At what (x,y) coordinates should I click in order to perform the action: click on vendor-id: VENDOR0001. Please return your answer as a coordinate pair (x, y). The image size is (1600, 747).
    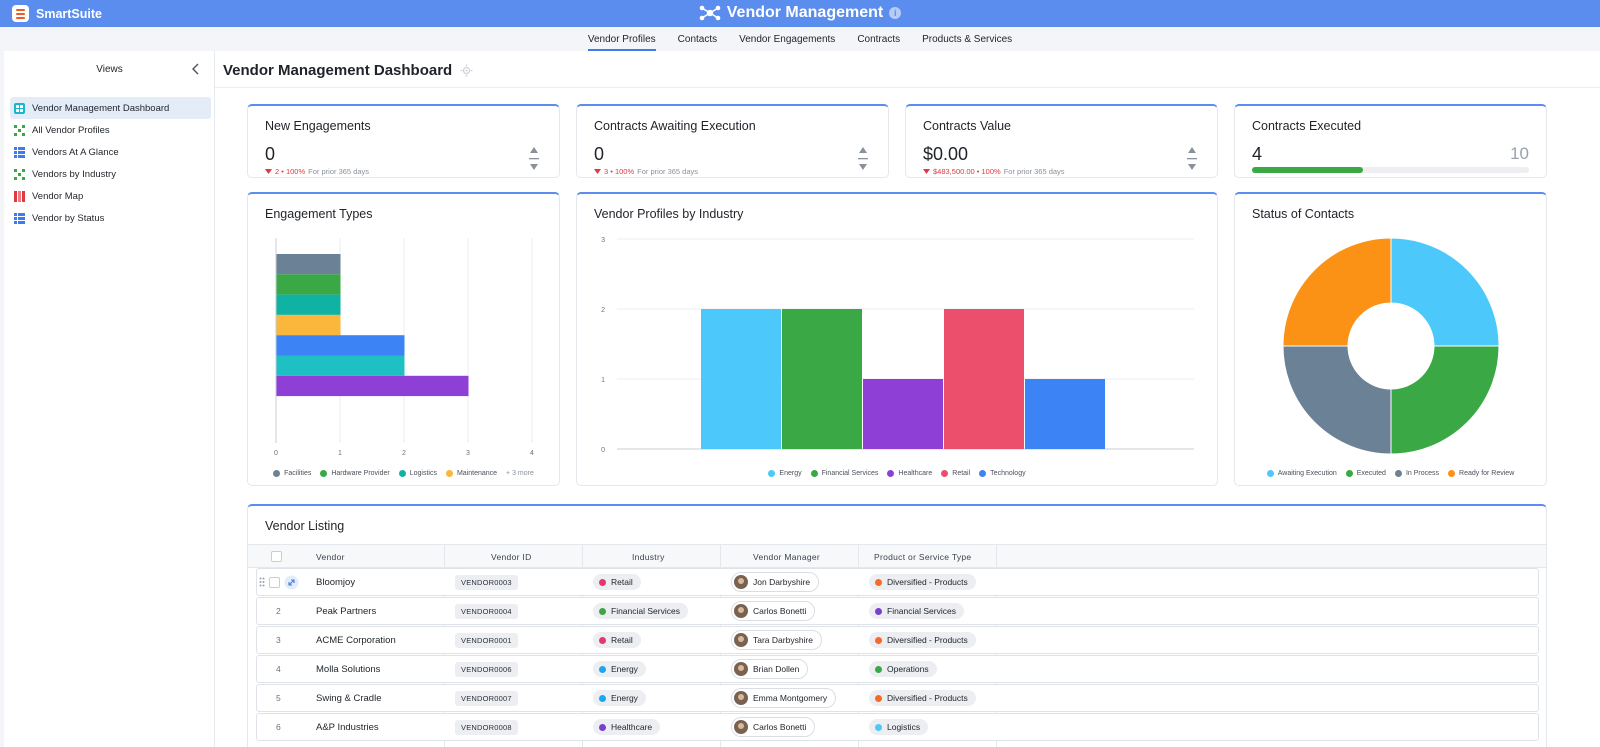
    Looking at the image, I should click on (486, 640).